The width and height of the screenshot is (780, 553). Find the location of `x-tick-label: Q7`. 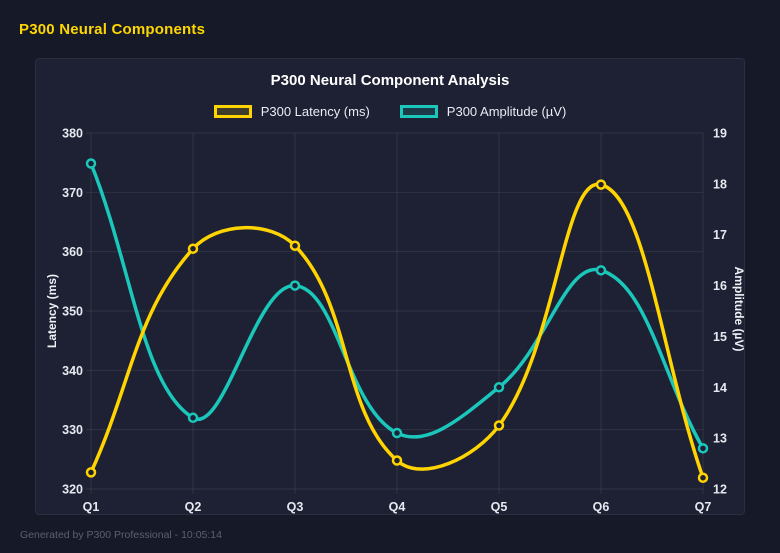

x-tick-label: Q7 is located at coordinates (703, 507).